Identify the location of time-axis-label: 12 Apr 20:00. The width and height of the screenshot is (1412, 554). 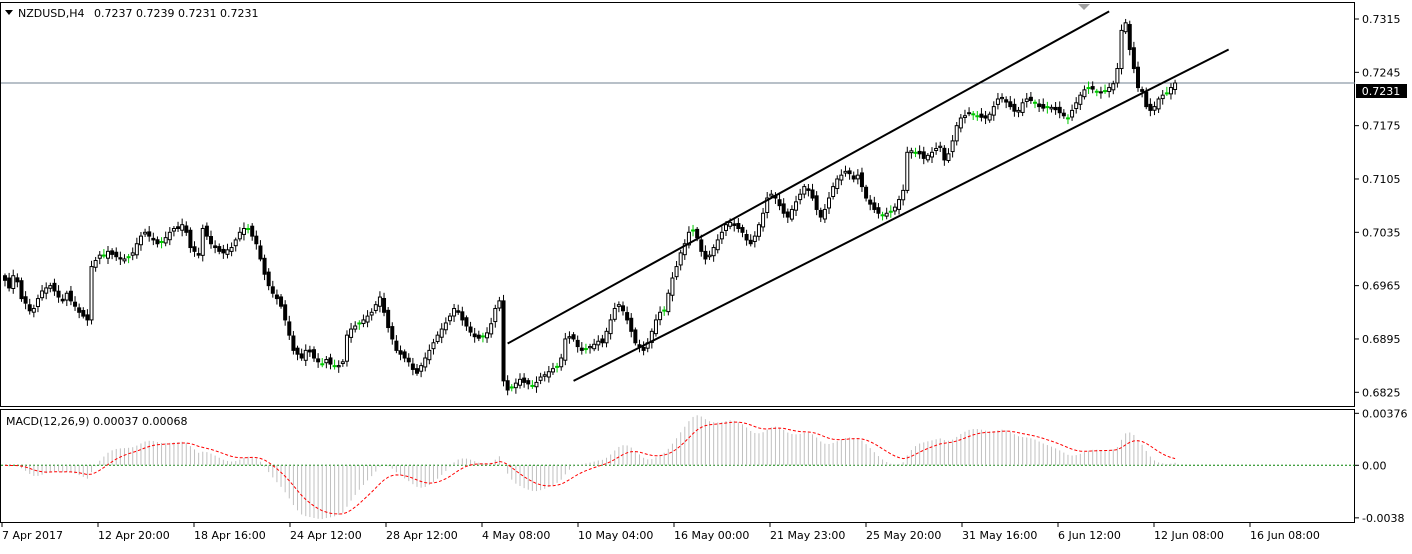
(134, 535).